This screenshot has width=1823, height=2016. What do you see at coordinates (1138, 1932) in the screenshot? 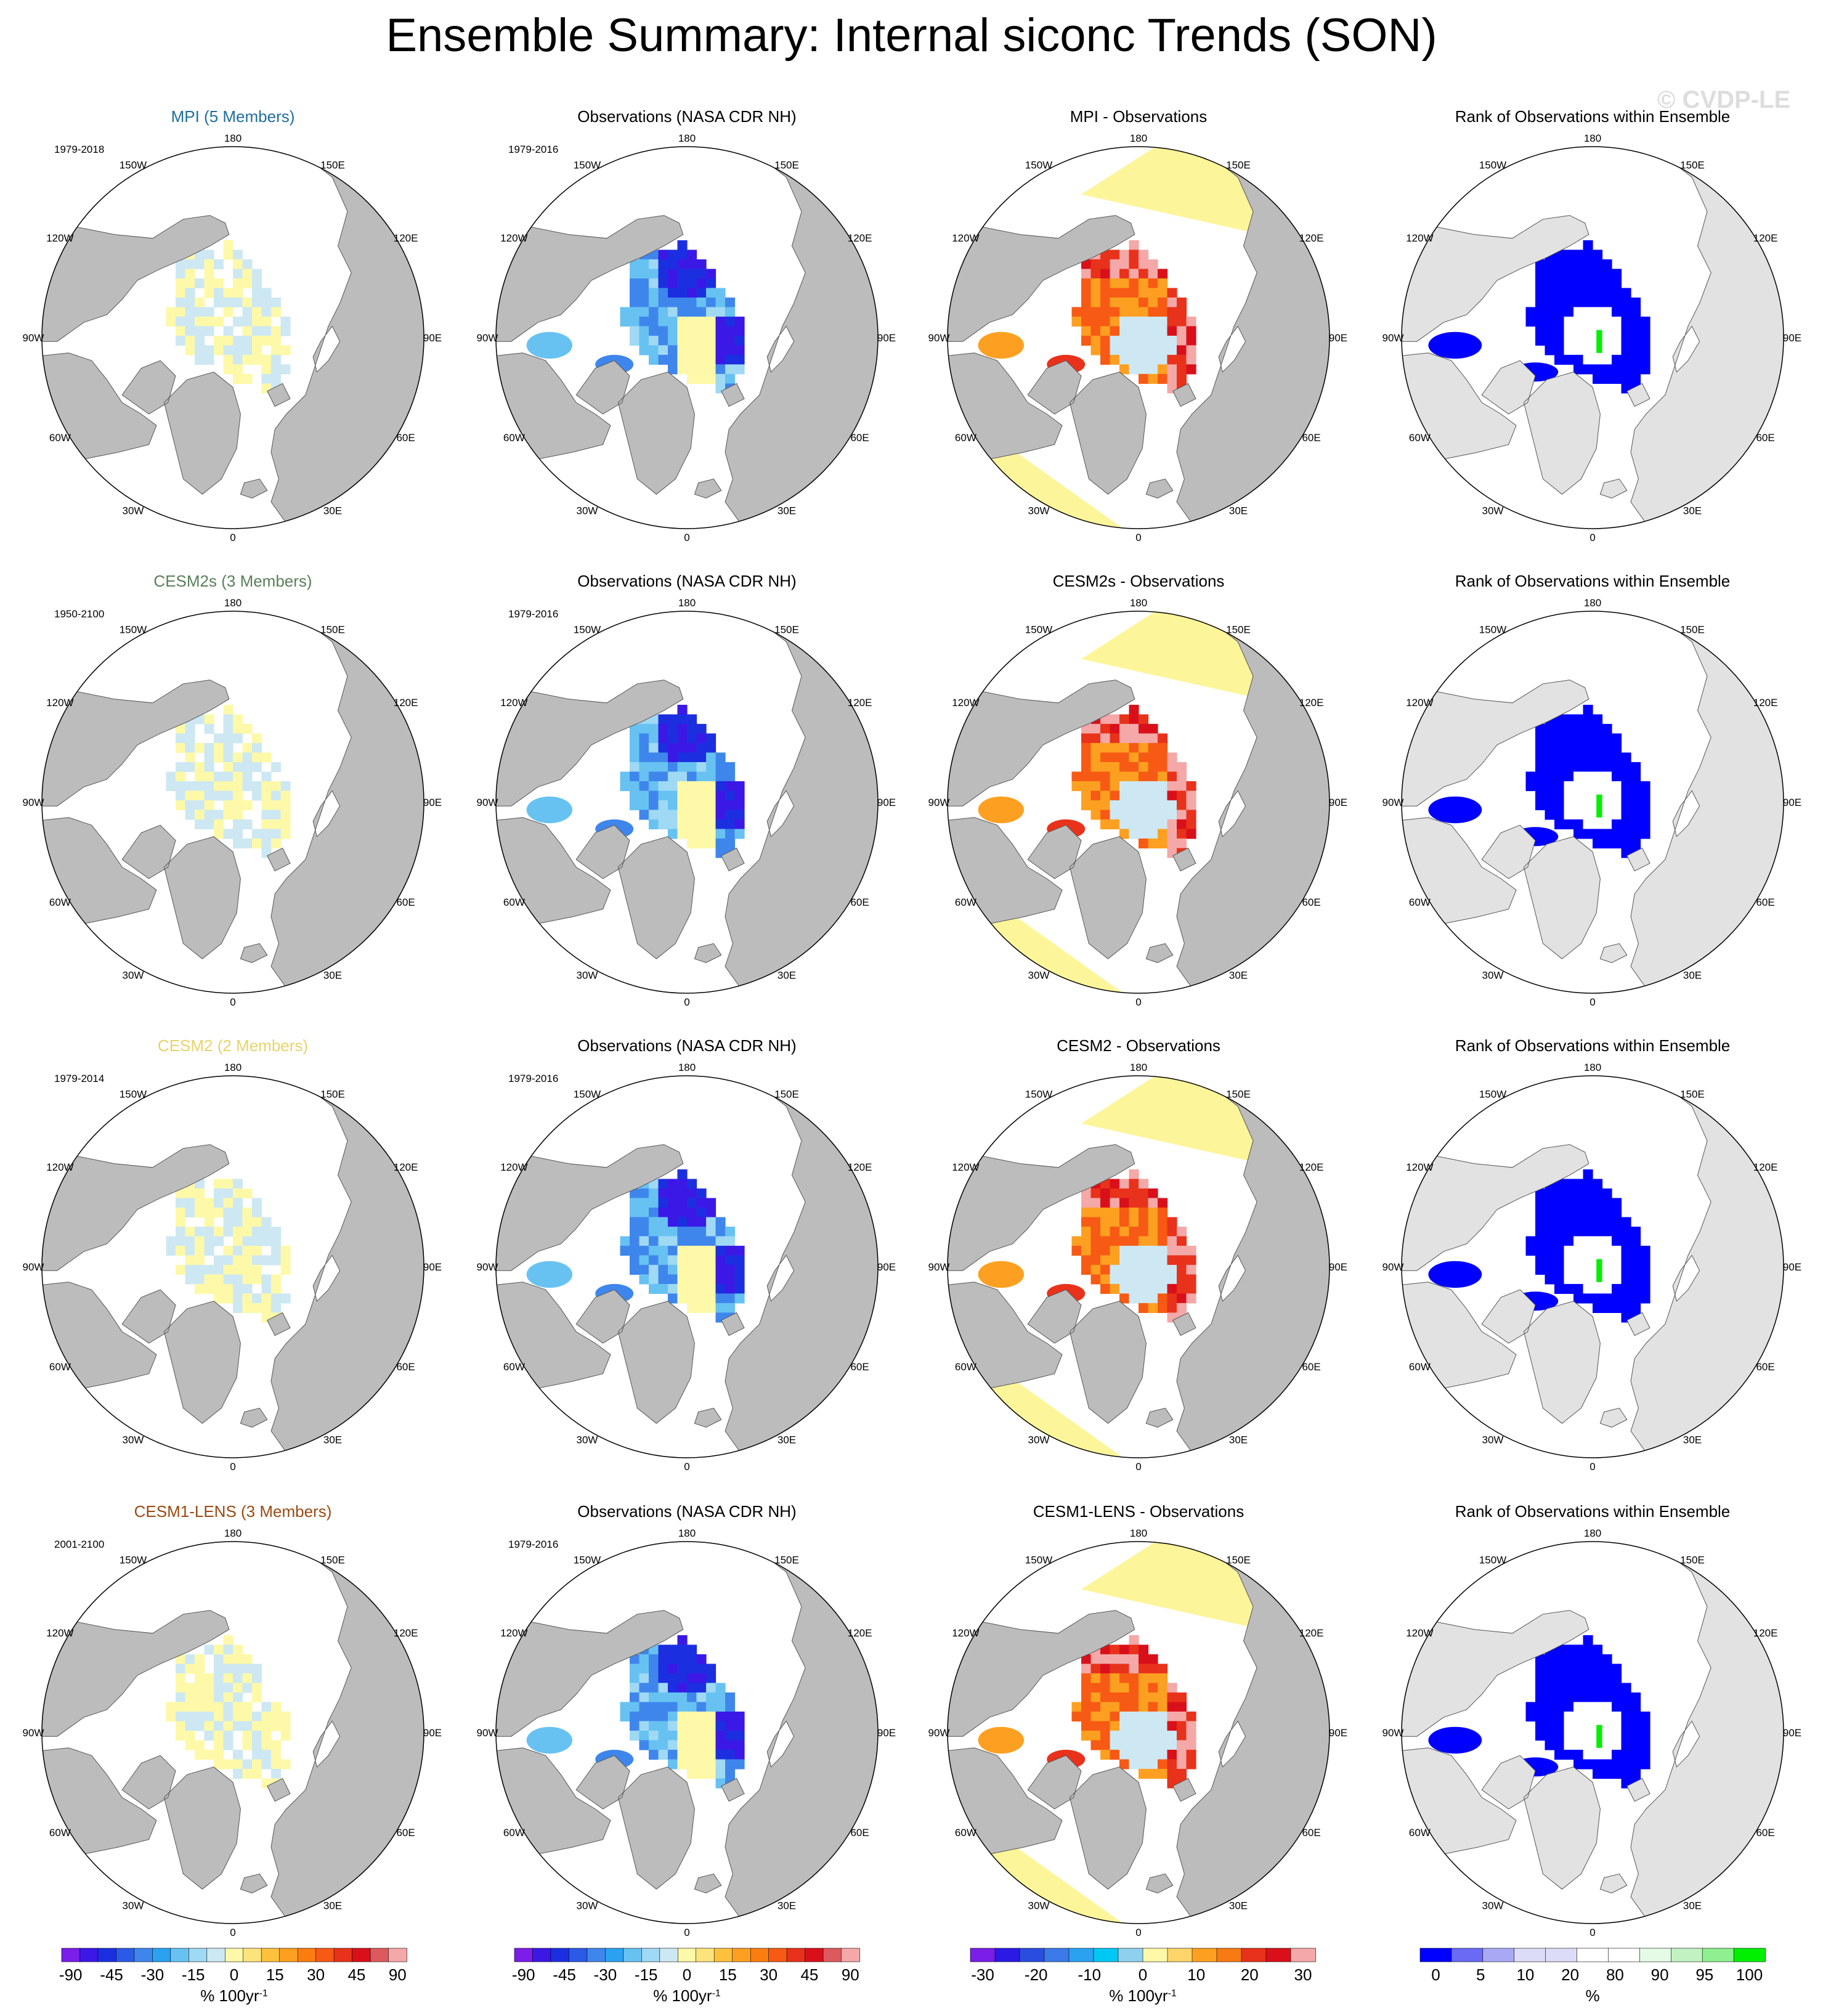
I see `lon-label: 0` at bounding box center [1138, 1932].